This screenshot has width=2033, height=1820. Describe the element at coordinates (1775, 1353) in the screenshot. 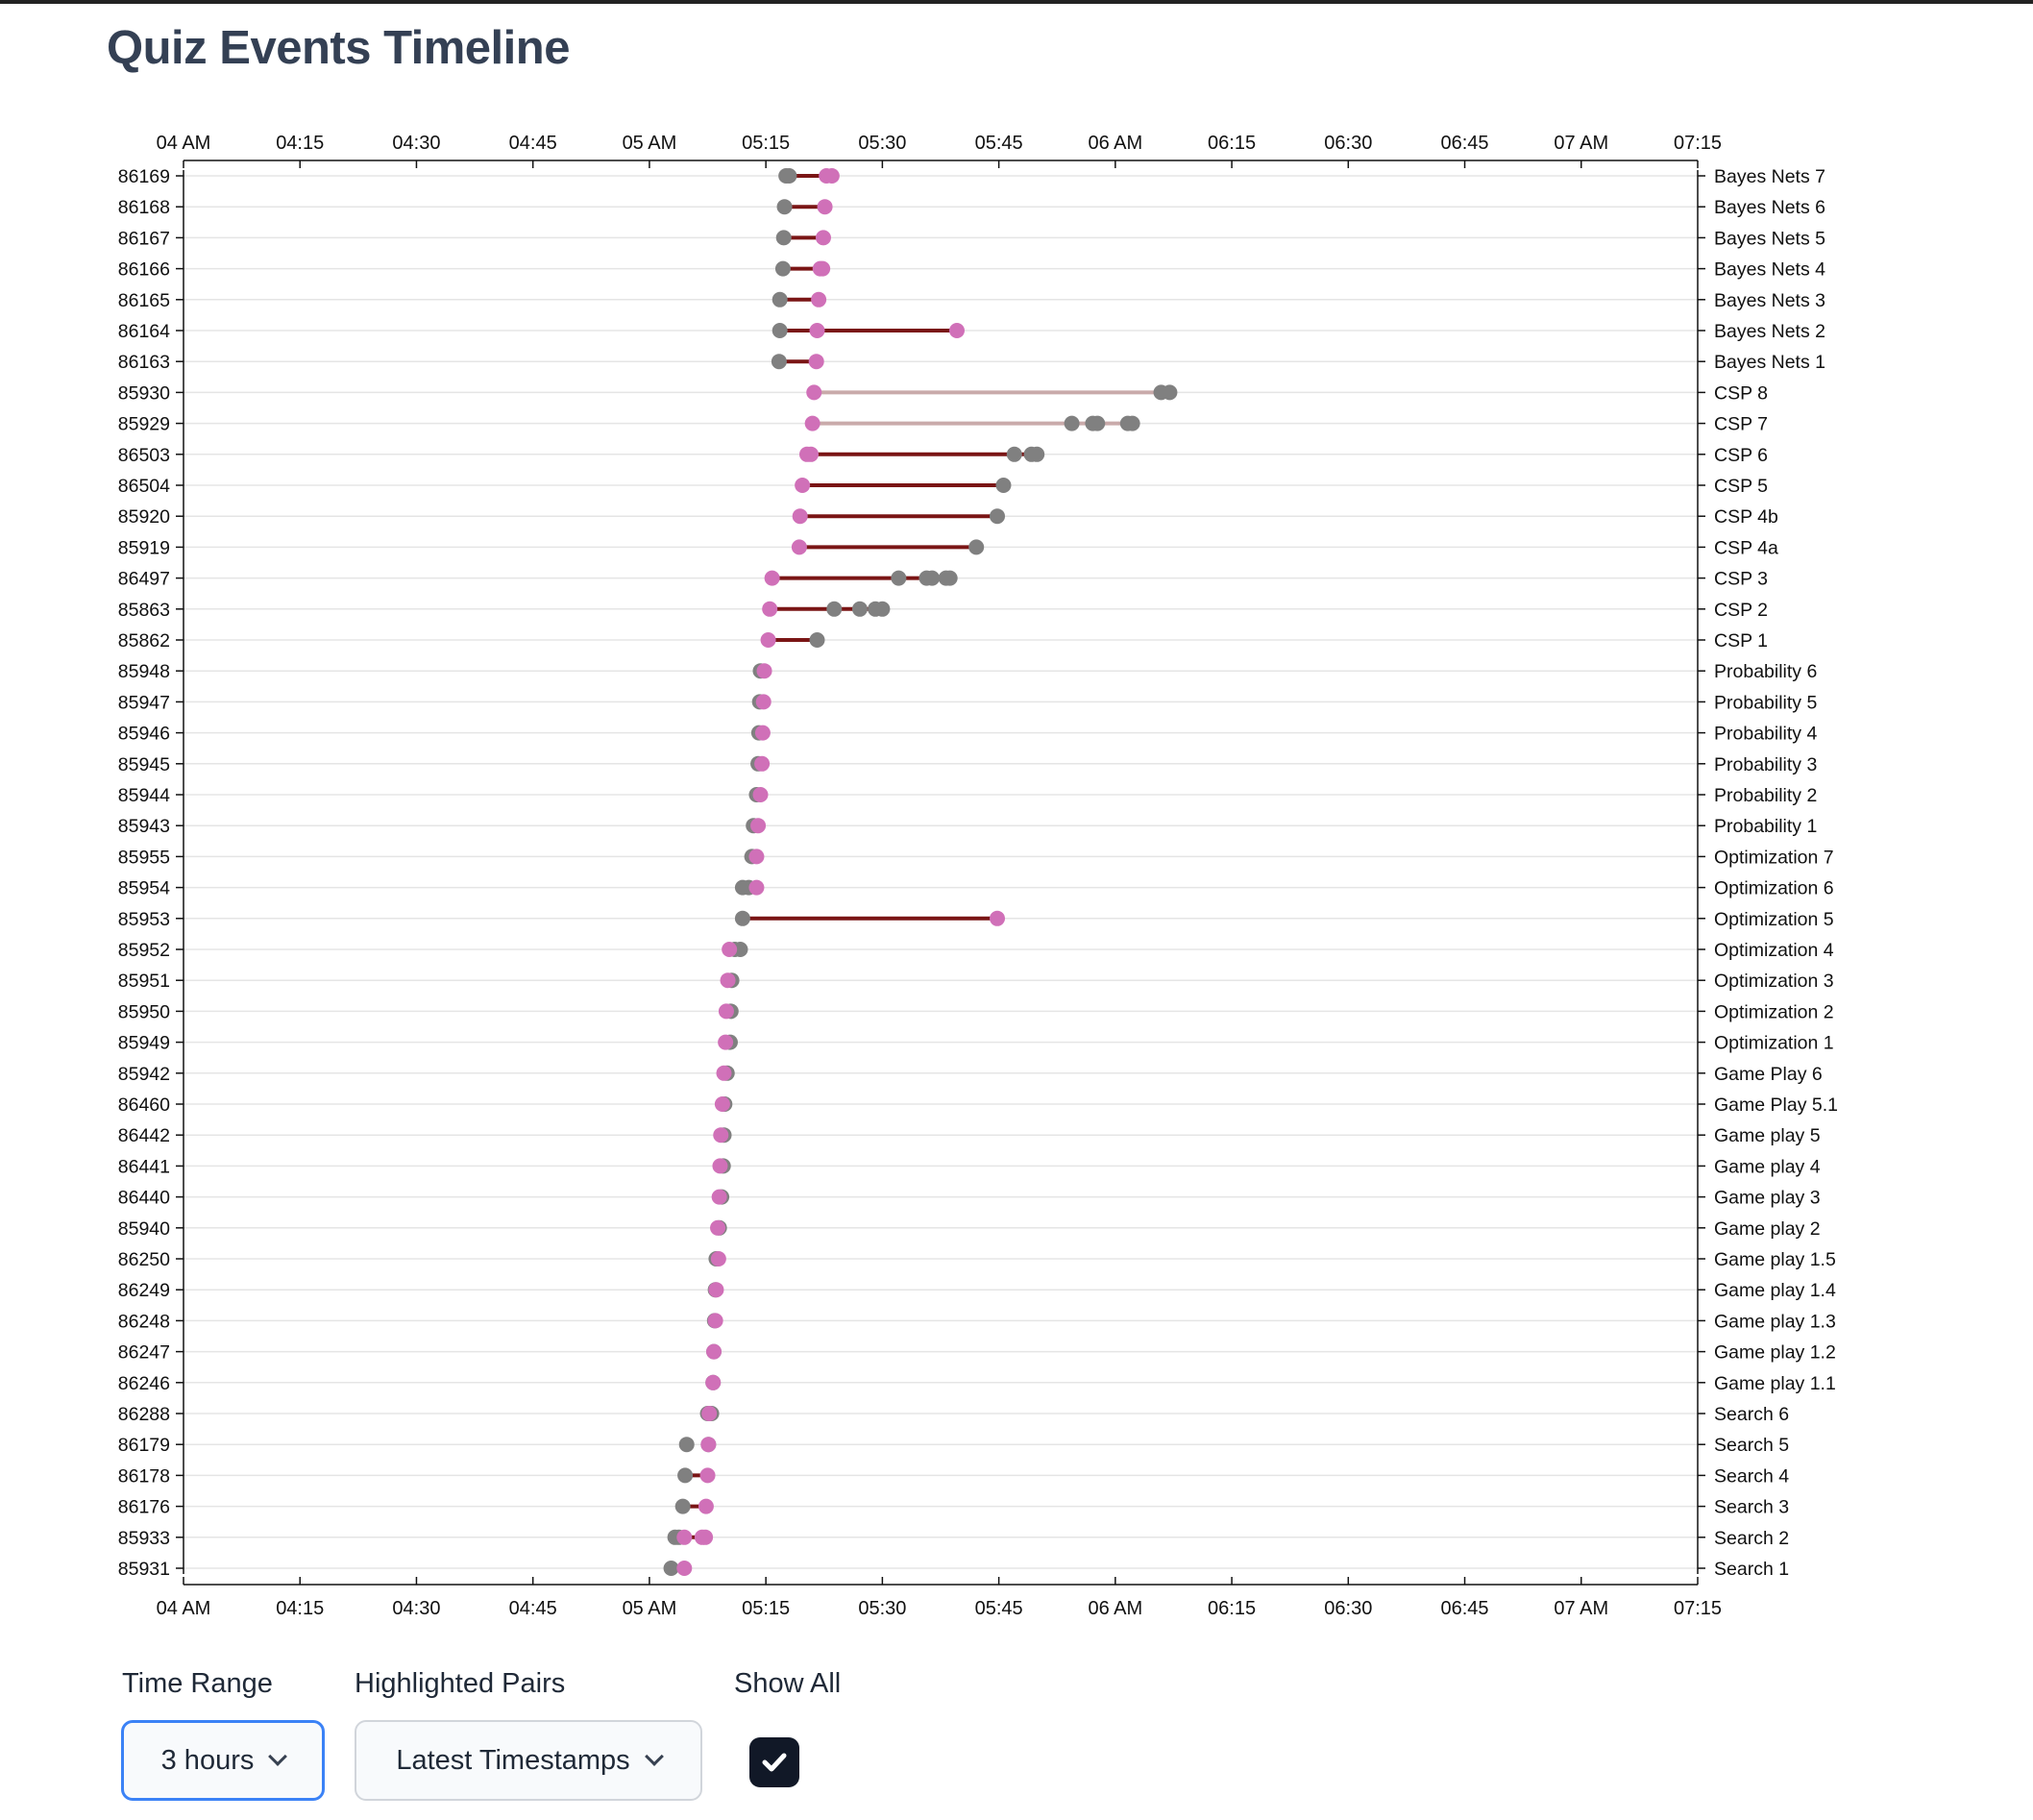

I see `row-name-label: Game play 1.2` at that location.